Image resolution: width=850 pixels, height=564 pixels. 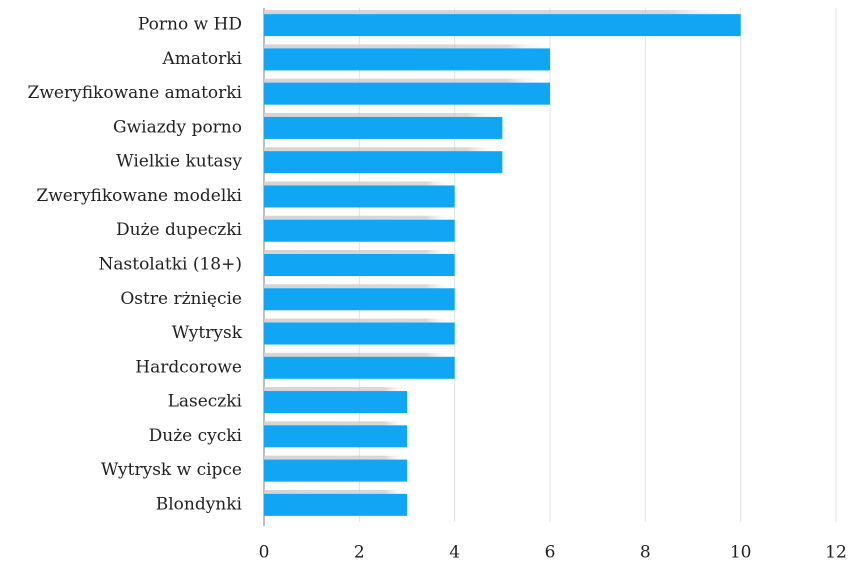 I want to click on y-tick-label: Wielkie kutasy, so click(x=179, y=162).